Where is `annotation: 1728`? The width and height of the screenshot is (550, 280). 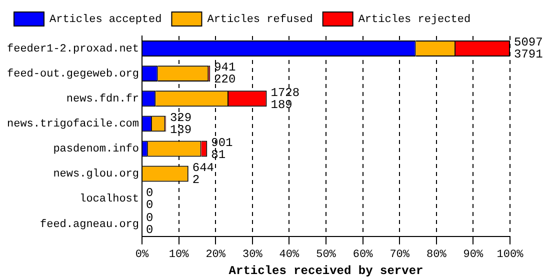
annotation: 1728 is located at coordinates (285, 93).